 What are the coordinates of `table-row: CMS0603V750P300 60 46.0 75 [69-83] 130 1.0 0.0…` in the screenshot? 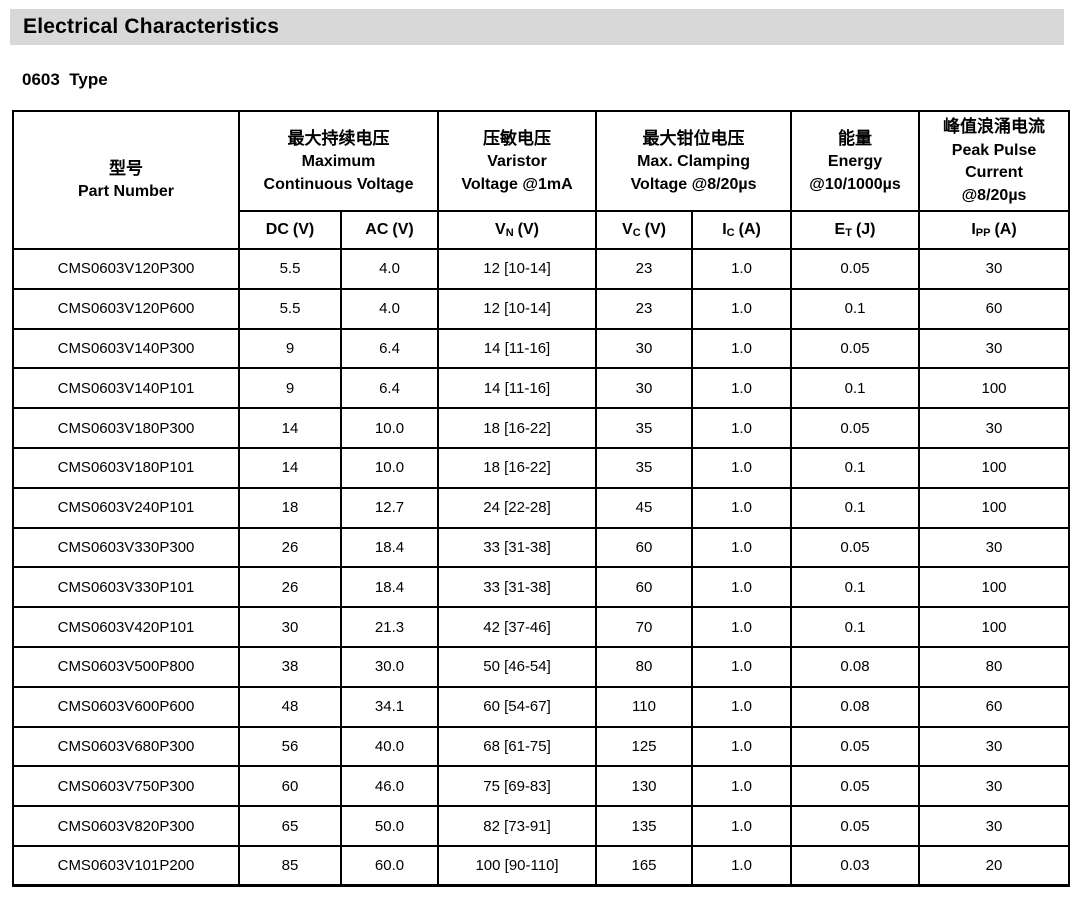 It's located at (541, 786).